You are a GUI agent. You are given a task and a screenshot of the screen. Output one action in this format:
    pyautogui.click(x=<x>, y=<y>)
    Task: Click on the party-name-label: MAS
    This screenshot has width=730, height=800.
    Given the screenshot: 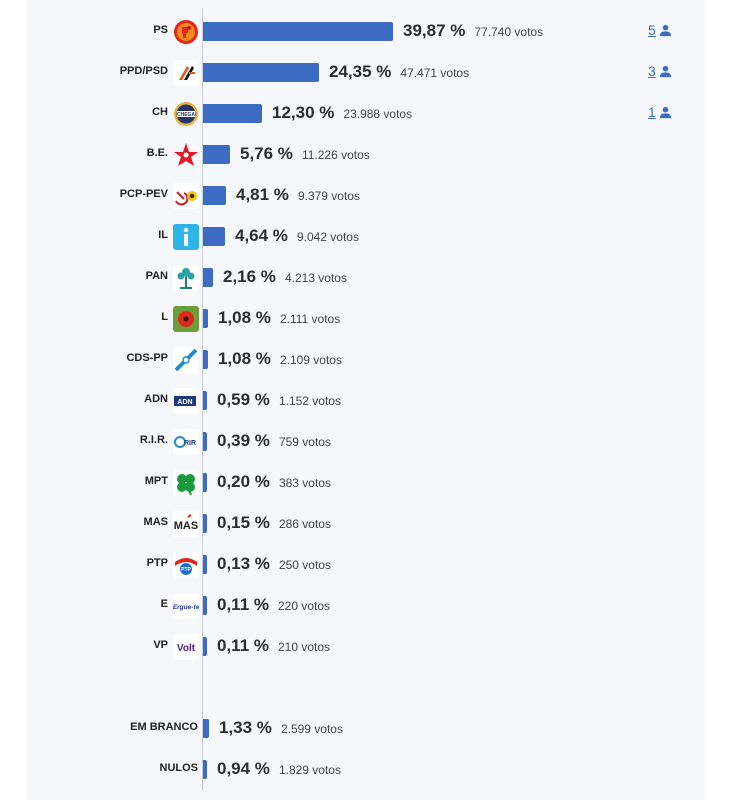 What is the action you would take?
    pyautogui.click(x=155, y=522)
    